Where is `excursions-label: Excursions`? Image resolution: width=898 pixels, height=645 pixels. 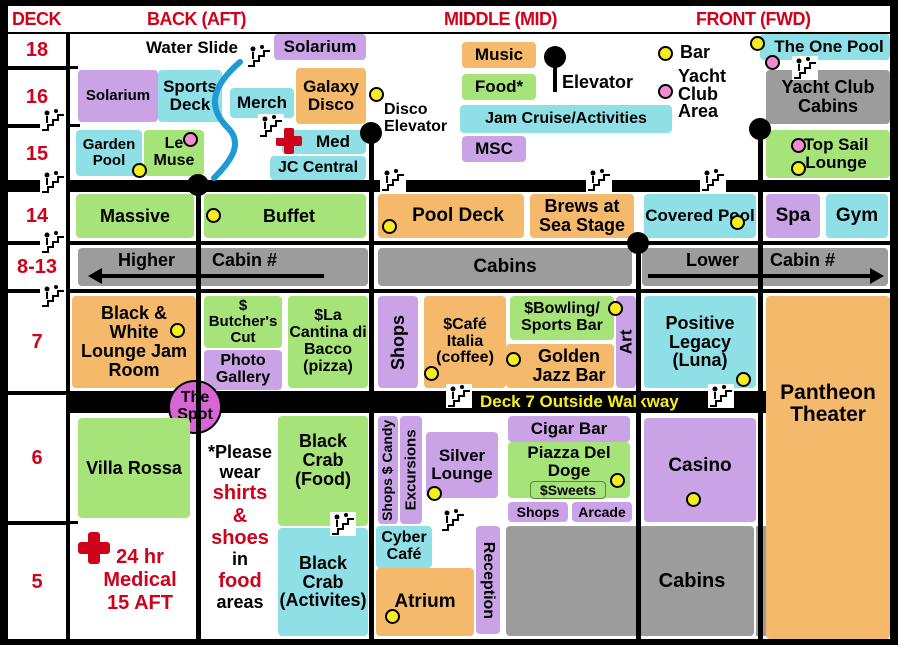 excursions-label: Excursions is located at coordinates (411, 470).